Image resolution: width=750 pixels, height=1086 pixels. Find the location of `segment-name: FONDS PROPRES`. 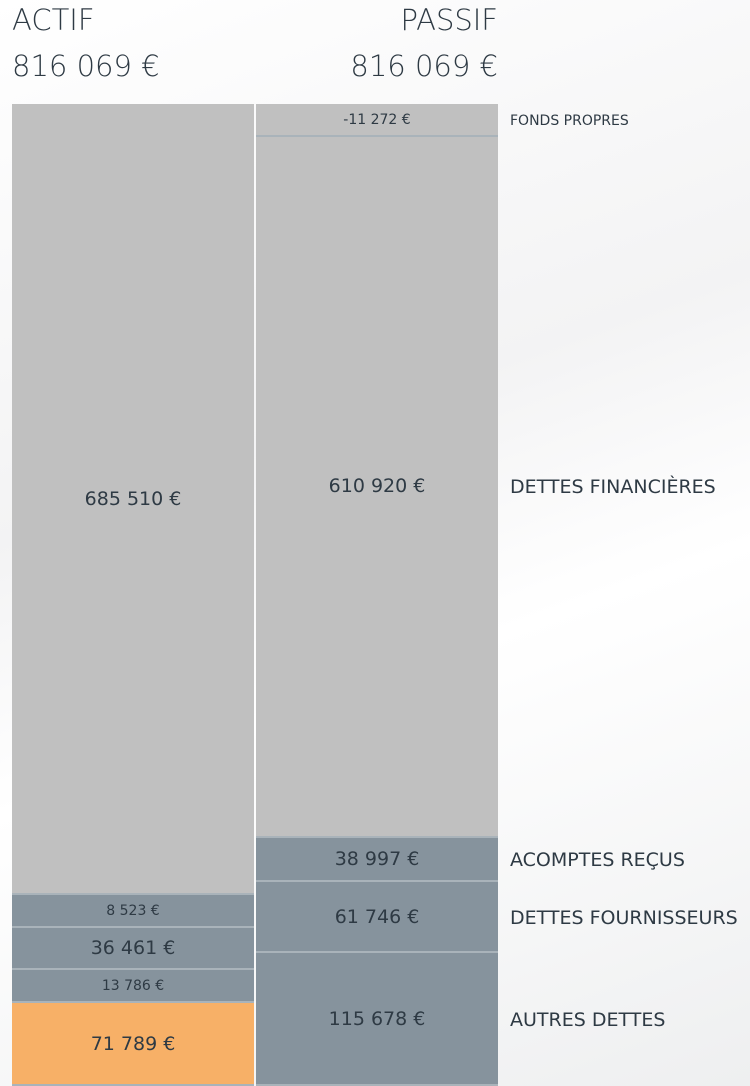

segment-name: FONDS PROPRES is located at coordinates (569, 120).